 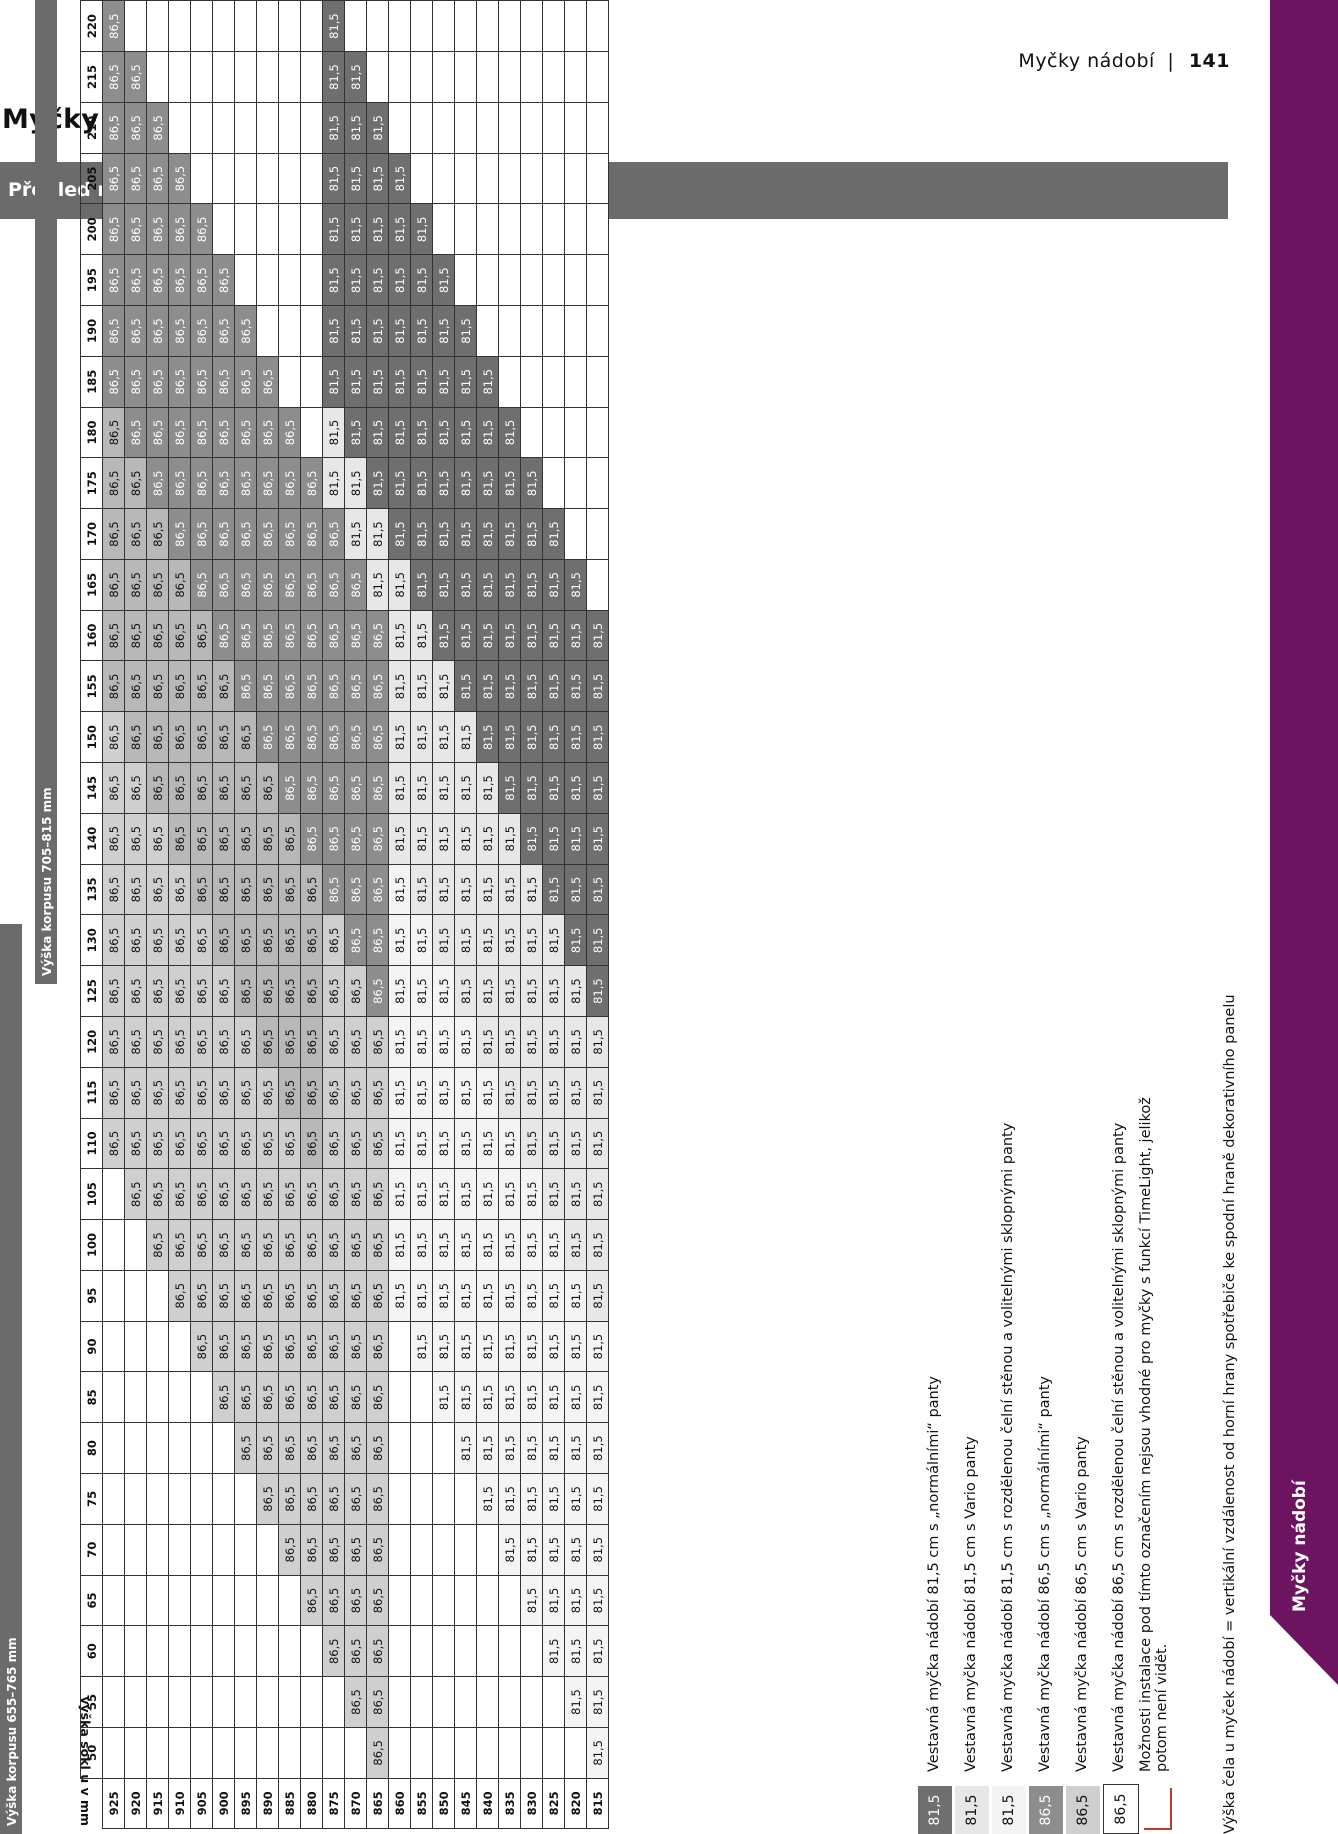 What do you see at coordinates (91, 686) in the screenshot?
I see `plinth-height-header: 155` at bounding box center [91, 686].